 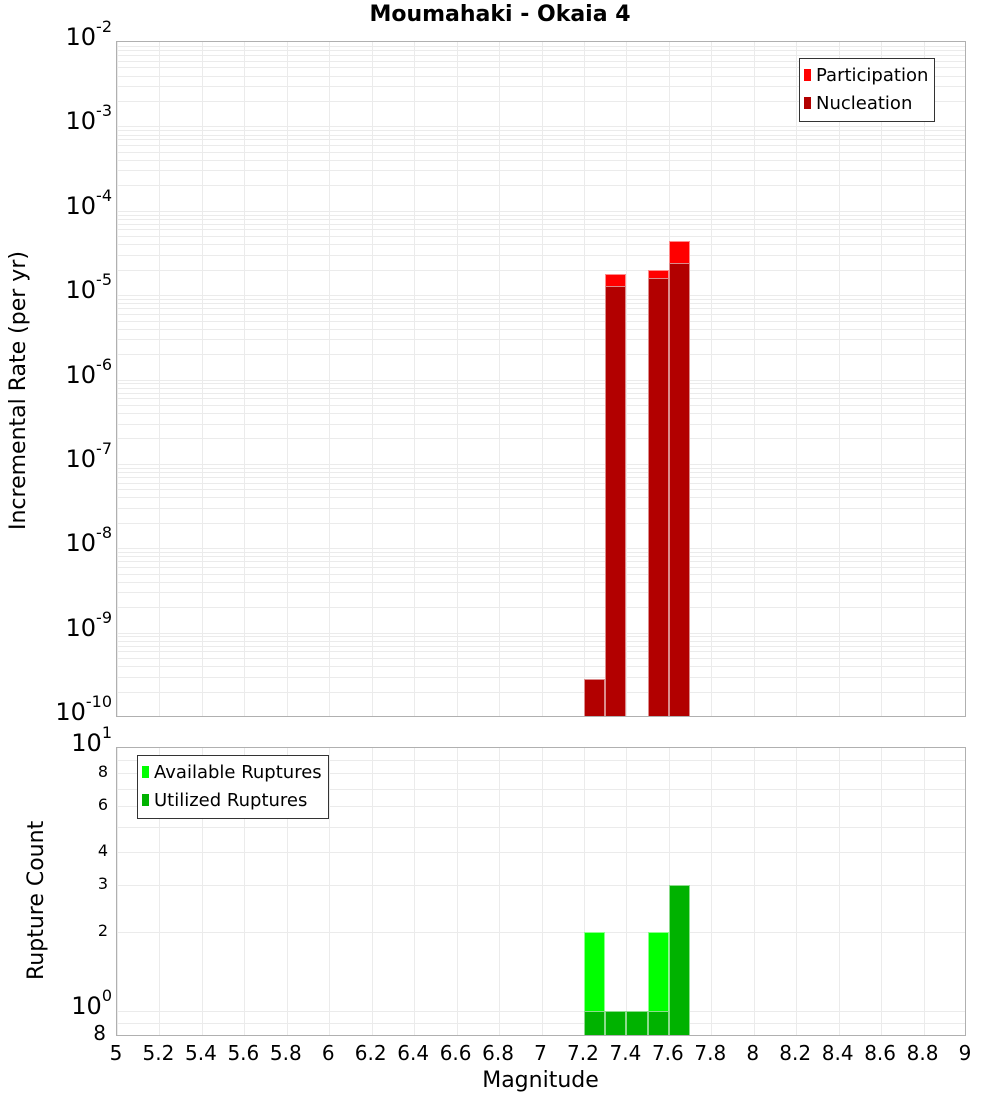 I want to click on x-axis-label: Magnitude, so click(x=540, y=1080).